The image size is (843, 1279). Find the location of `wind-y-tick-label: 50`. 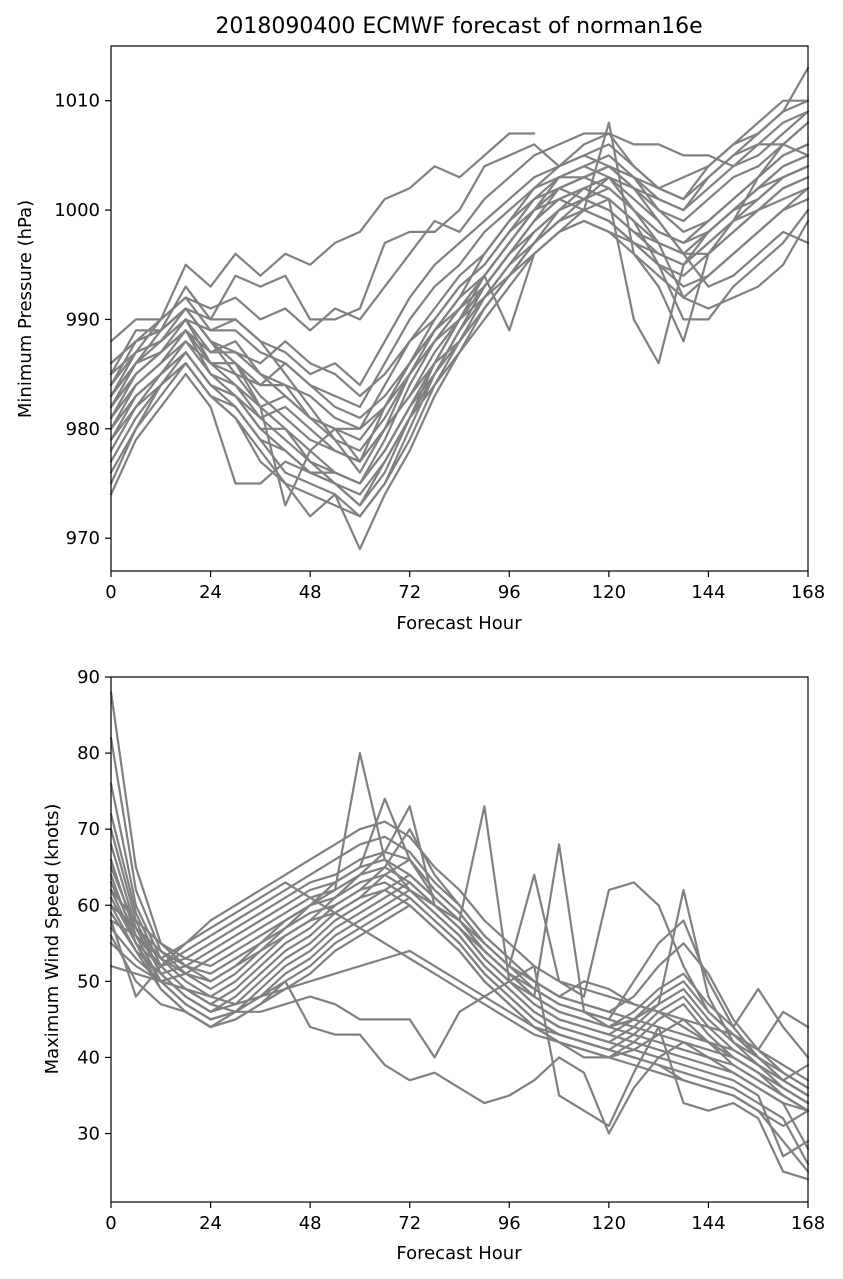

wind-y-tick-label: 50 is located at coordinates (88, 981).